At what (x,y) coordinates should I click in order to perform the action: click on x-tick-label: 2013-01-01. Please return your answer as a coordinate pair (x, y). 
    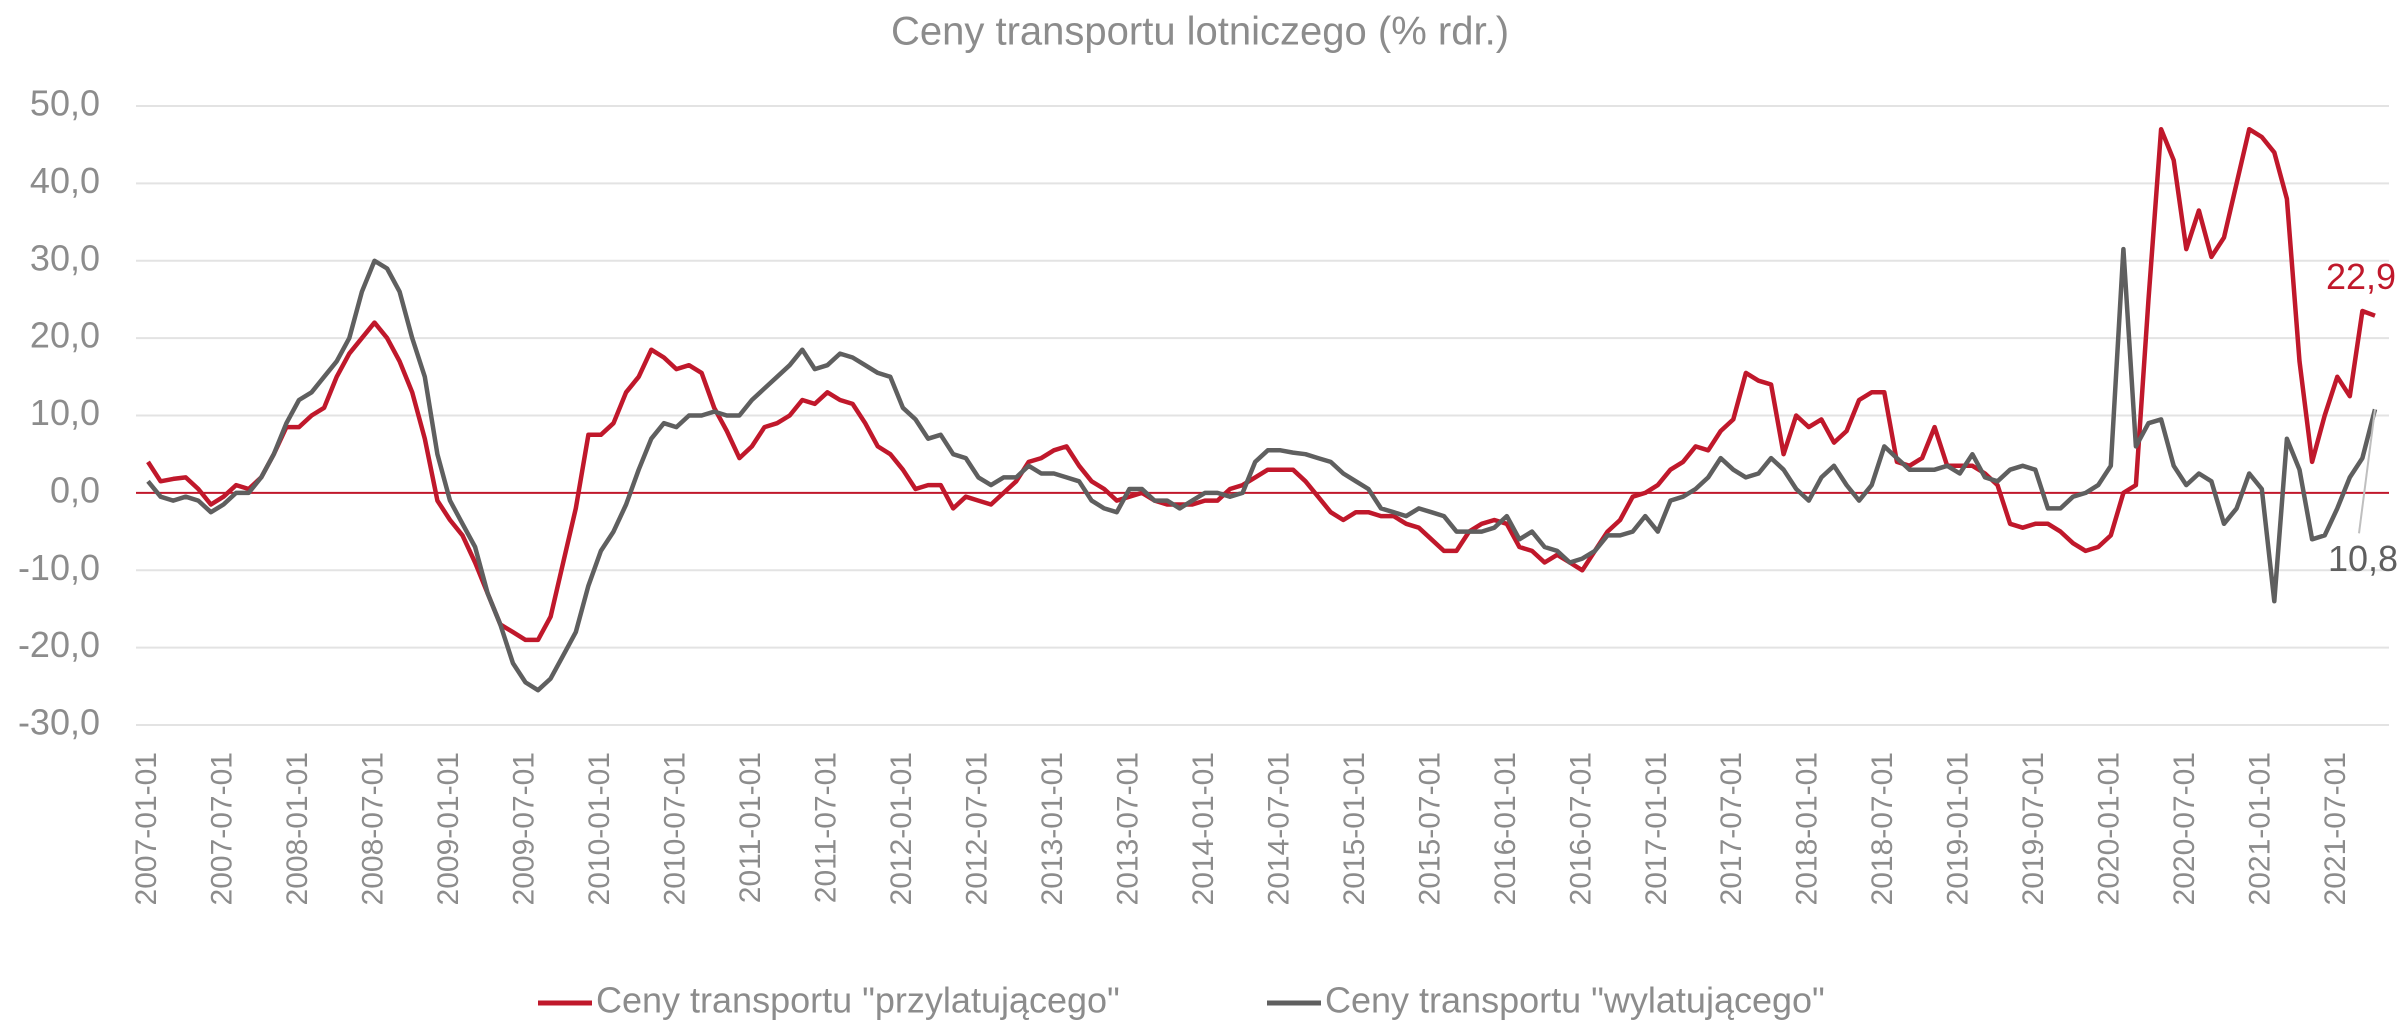
    Looking at the image, I should click on (1052, 828).